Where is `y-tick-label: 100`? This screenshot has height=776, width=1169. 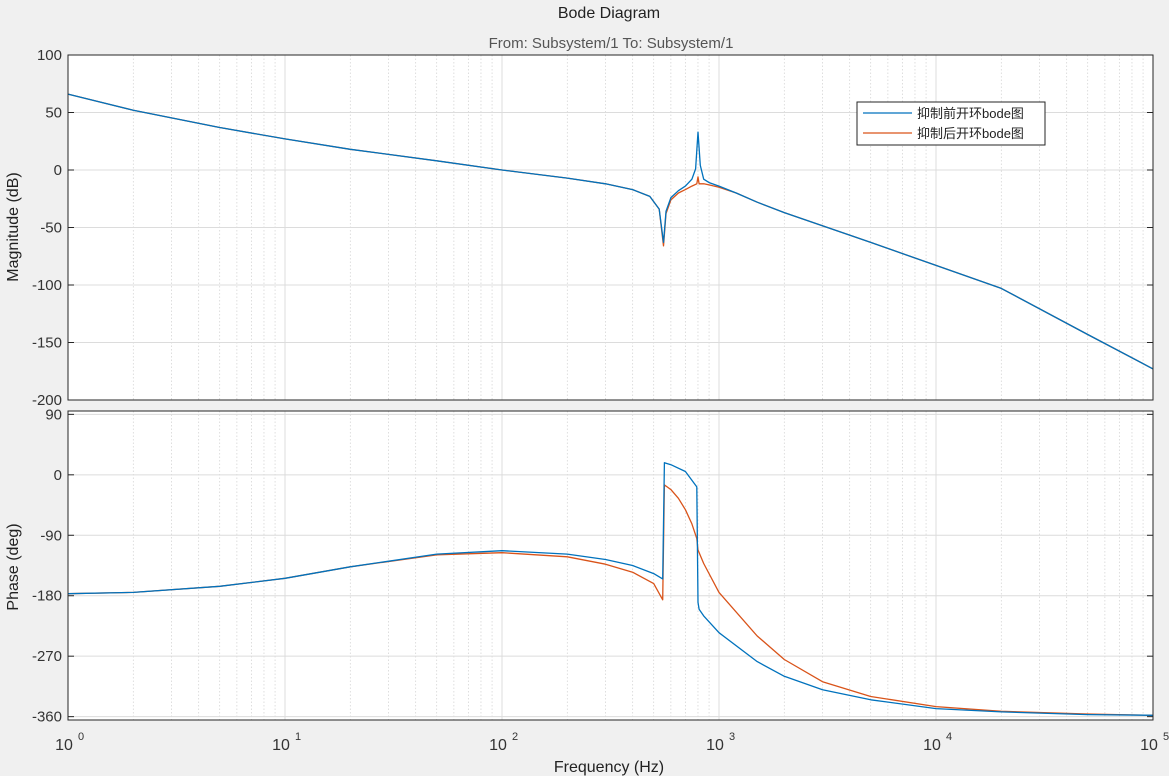 y-tick-label: 100 is located at coordinates (49, 55).